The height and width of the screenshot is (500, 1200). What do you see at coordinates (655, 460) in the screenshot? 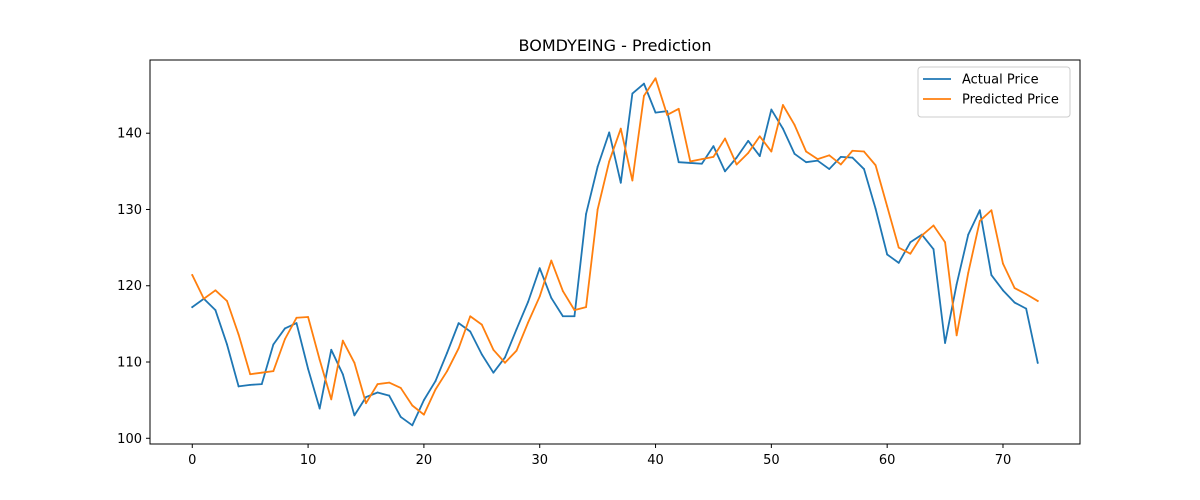
I see `x-tick-label: 40` at bounding box center [655, 460].